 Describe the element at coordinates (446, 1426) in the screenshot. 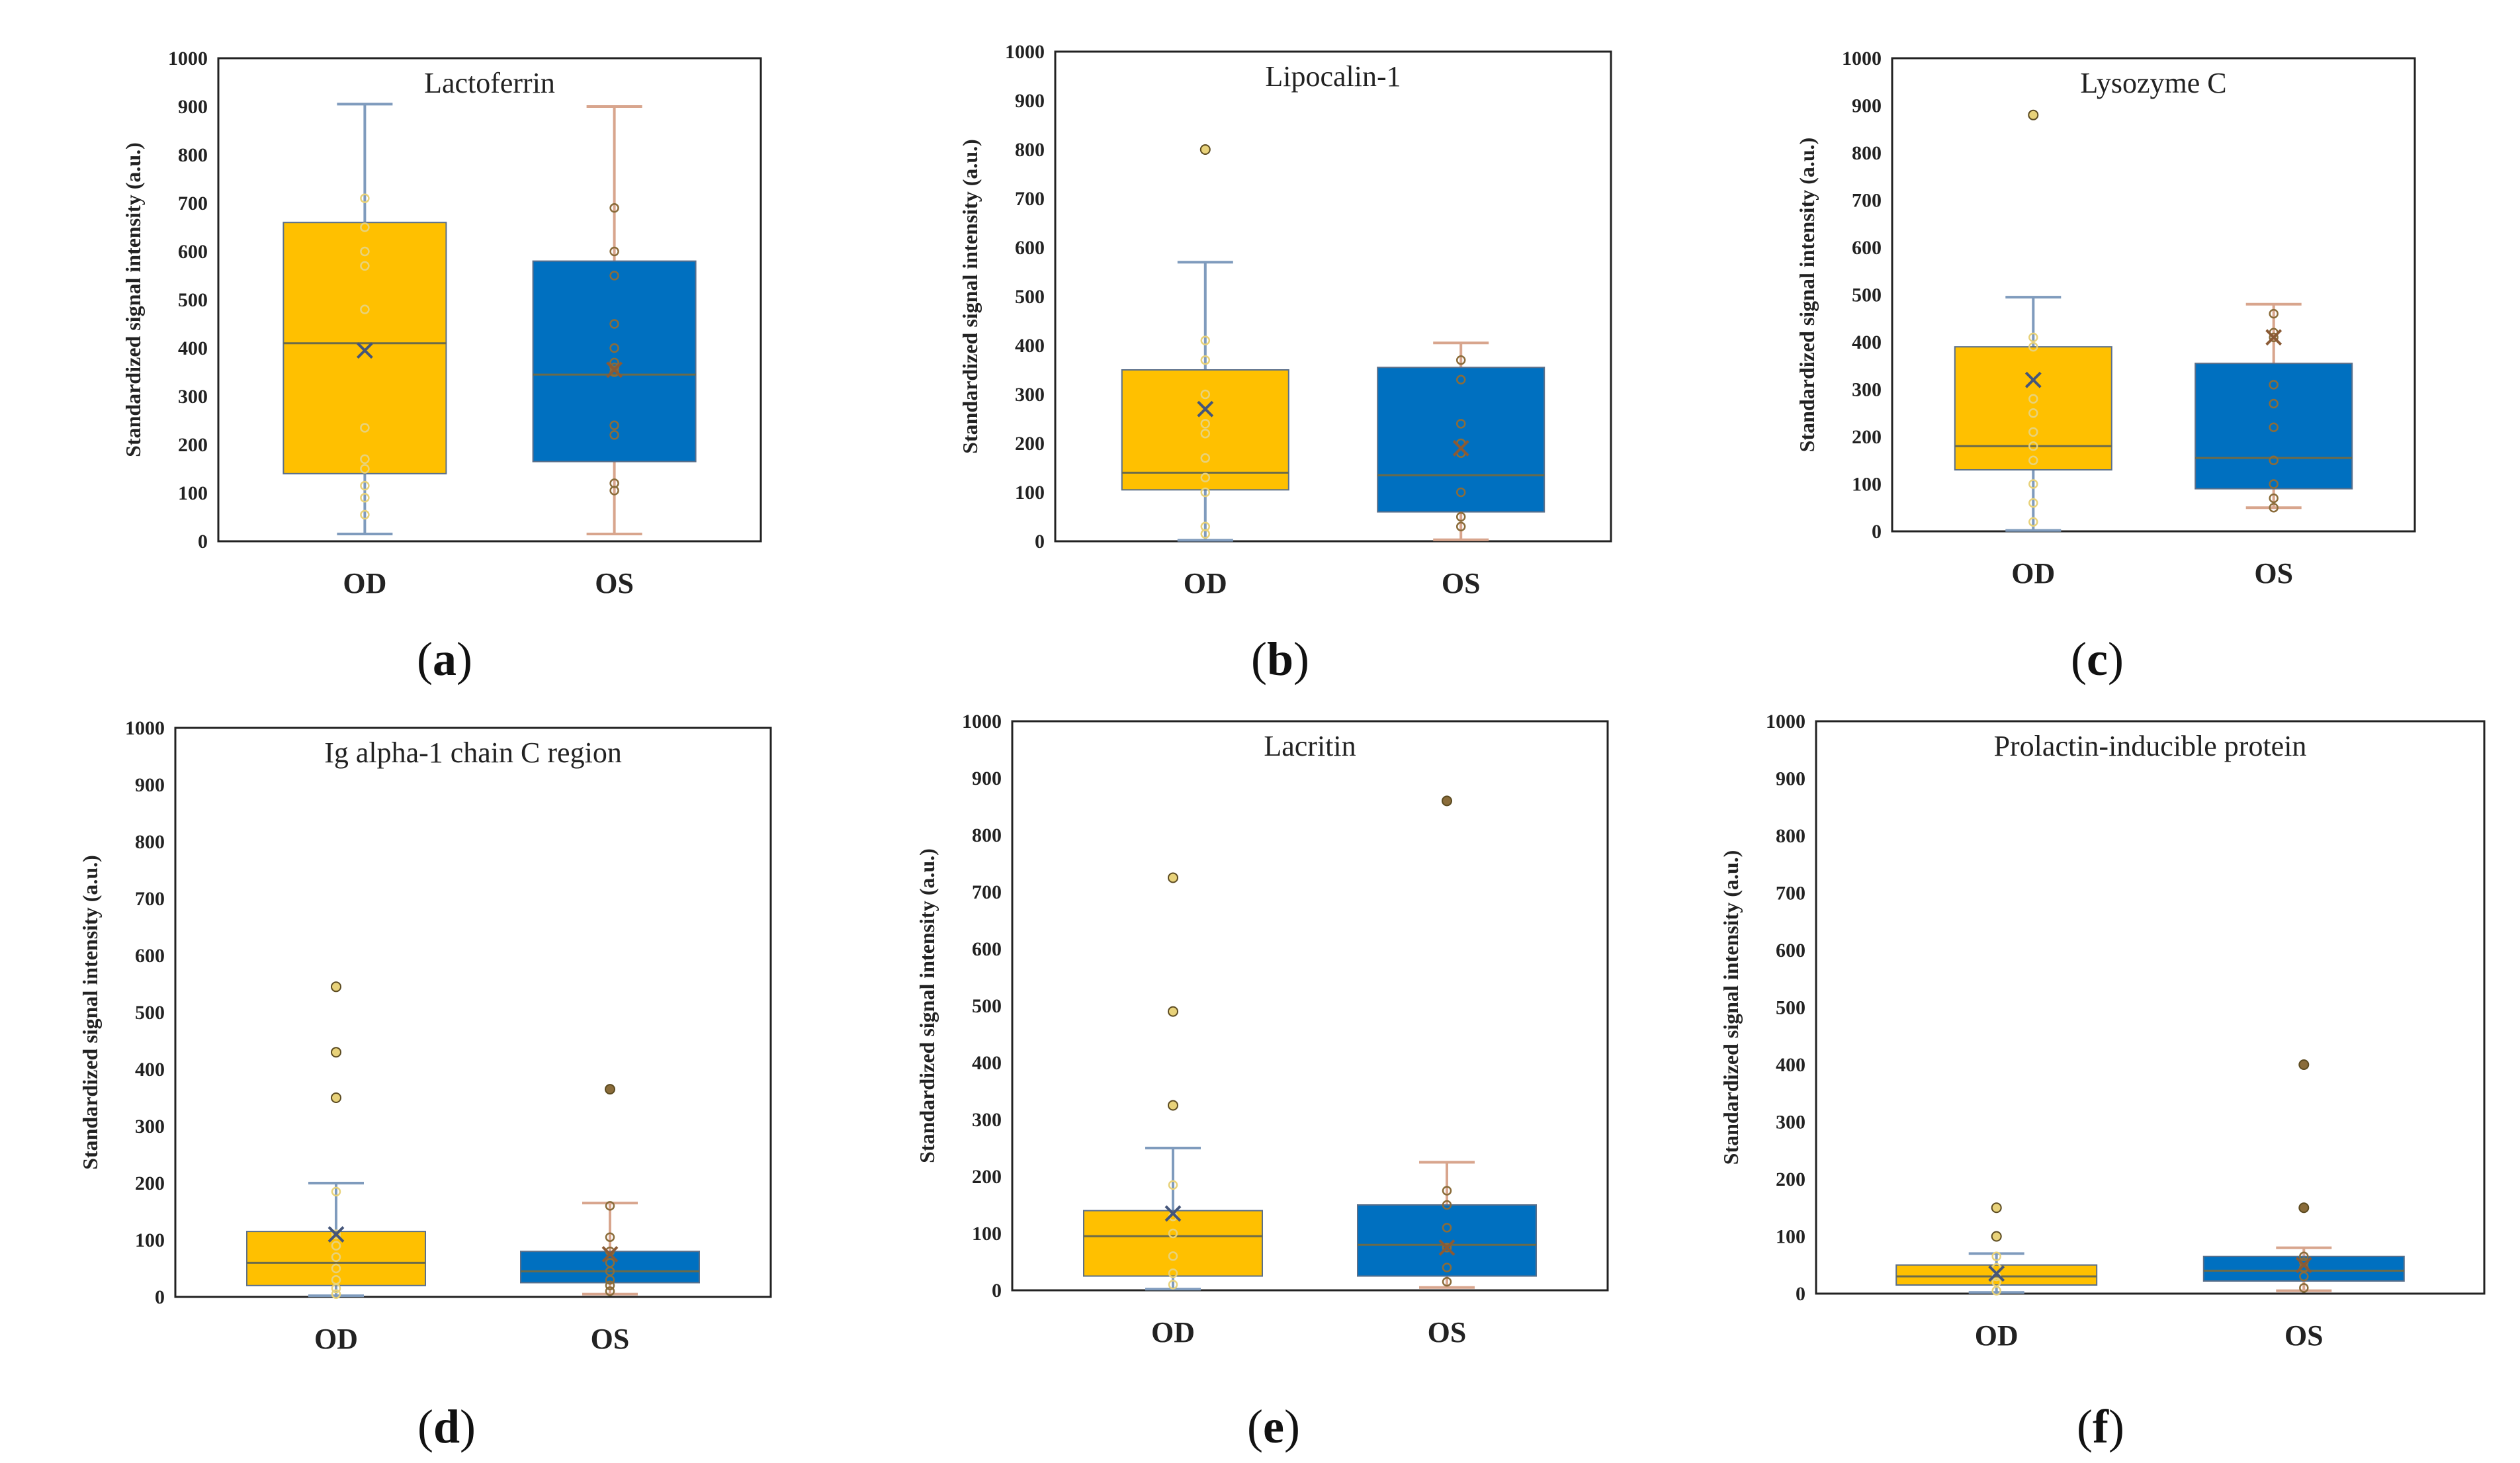

I see `panel-label: (d)` at that location.